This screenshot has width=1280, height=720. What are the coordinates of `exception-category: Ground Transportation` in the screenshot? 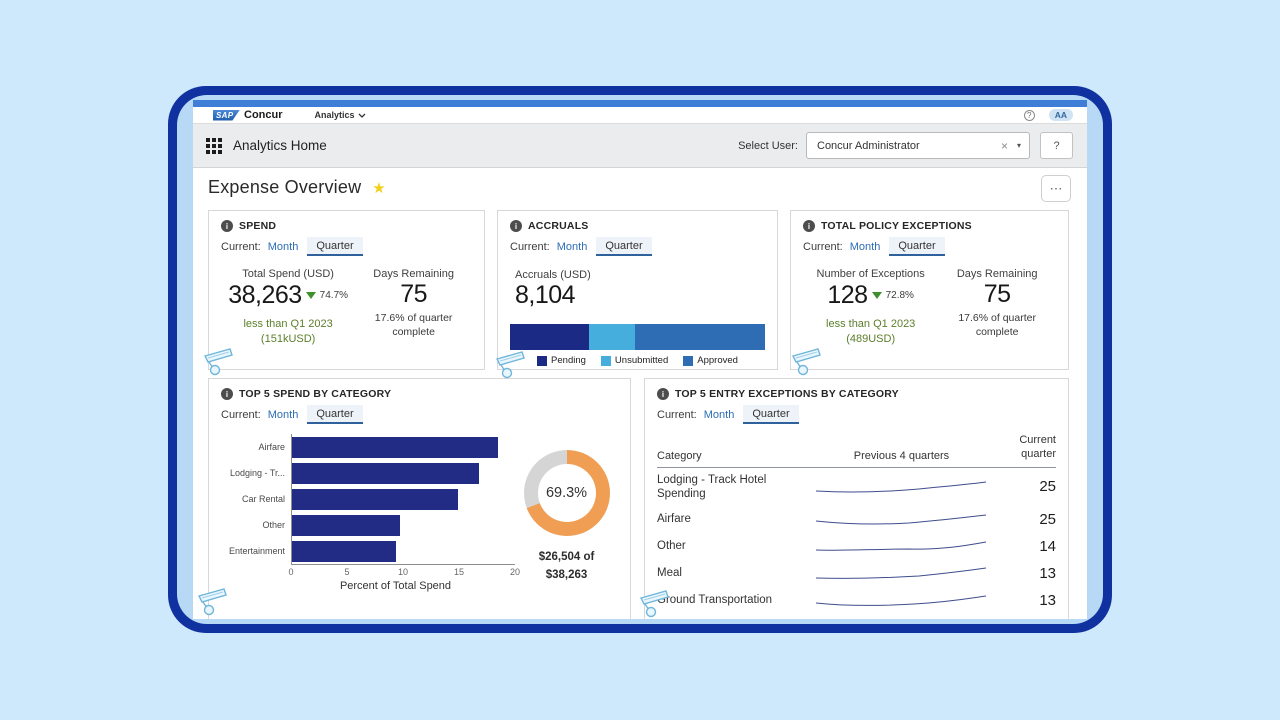 It's located at (715, 600).